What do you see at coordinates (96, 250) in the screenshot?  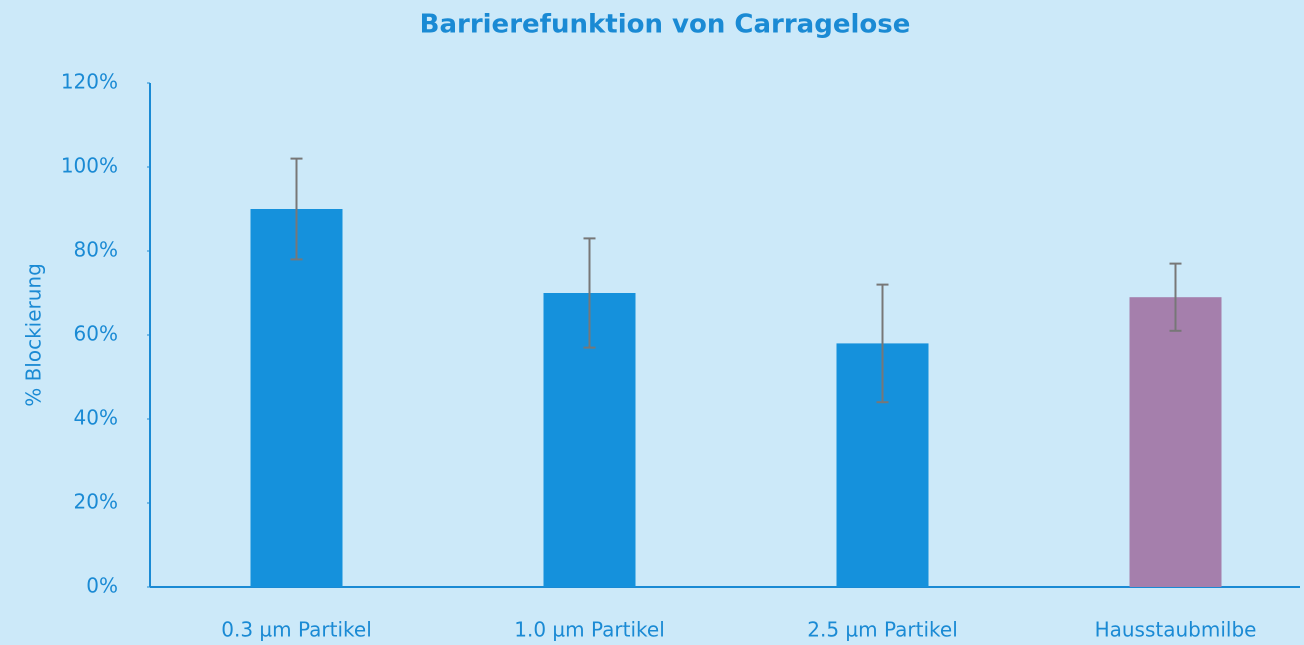 I see `y-tick-label: 80%` at bounding box center [96, 250].